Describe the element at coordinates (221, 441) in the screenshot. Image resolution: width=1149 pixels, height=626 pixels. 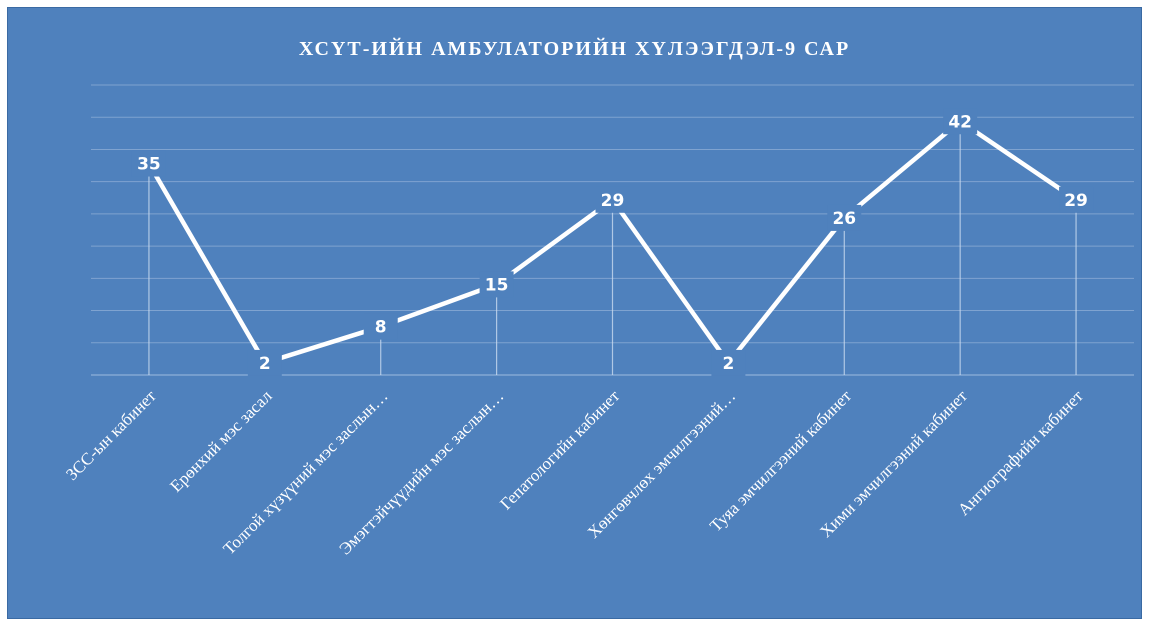
I see `category-label: Ерөнхий мэс засал` at that location.